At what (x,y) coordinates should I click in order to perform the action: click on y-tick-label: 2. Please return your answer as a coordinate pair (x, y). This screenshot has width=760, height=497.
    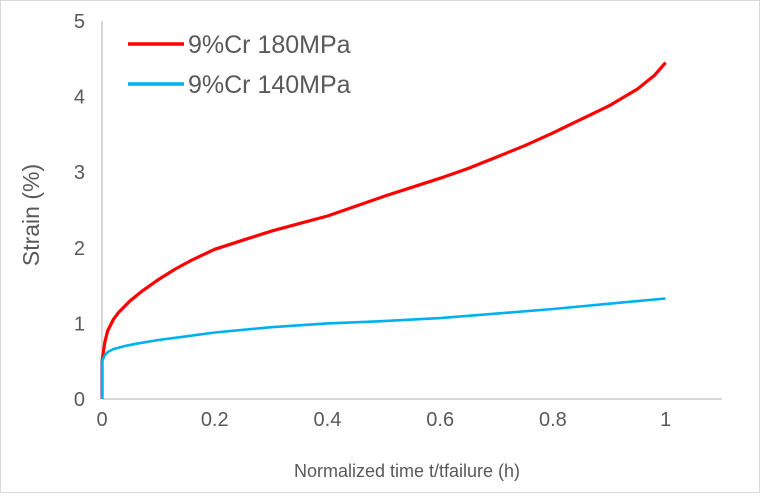
    Looking at the image, I should click on (79, 249).